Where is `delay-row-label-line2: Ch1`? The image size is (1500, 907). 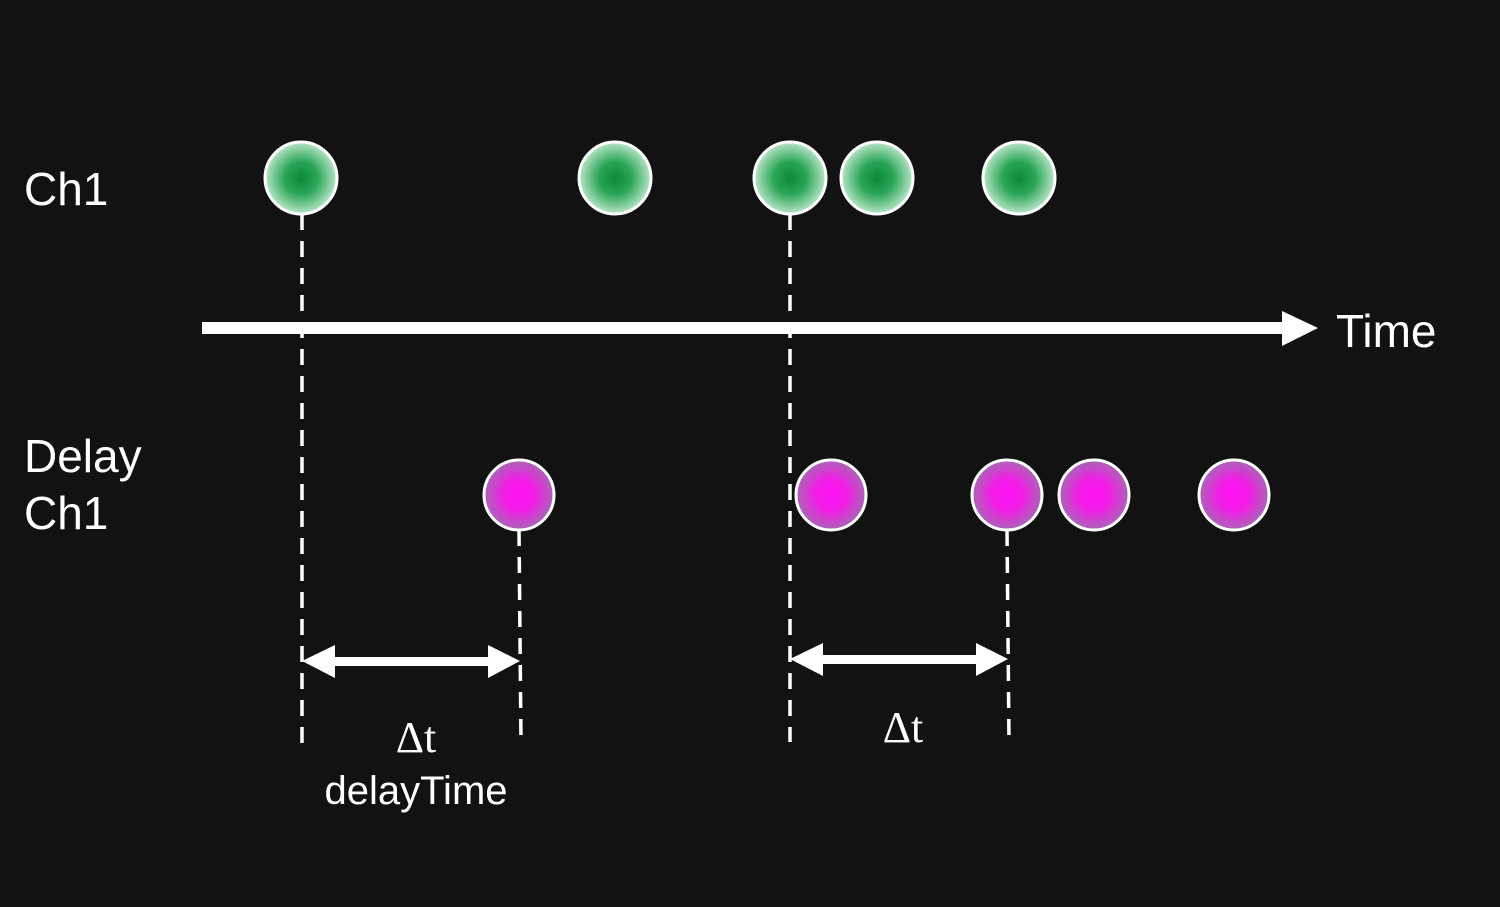
delay-row-label-line2: Ch1 is located at coordinates (66, 513).